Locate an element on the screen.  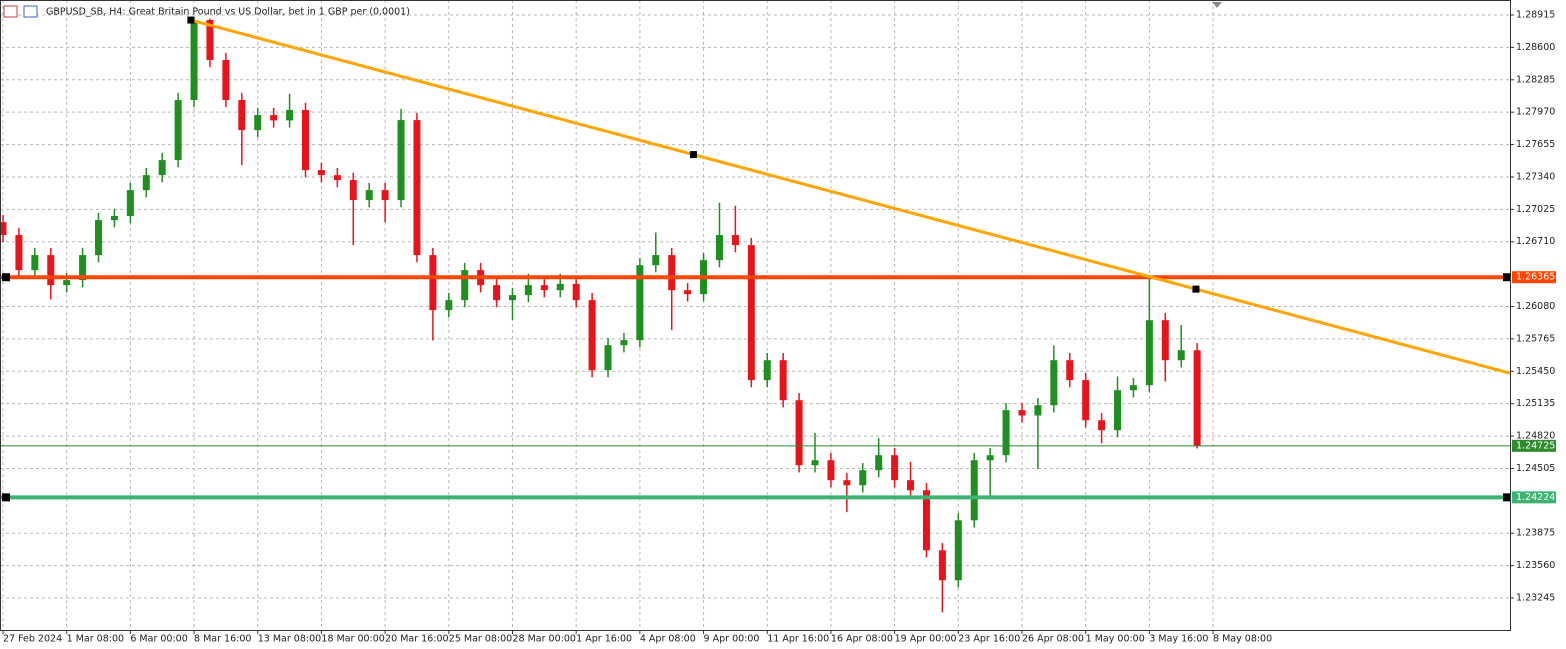
x-tick-label: 11 Apr 16:00 is located at coordinates (798, 639).